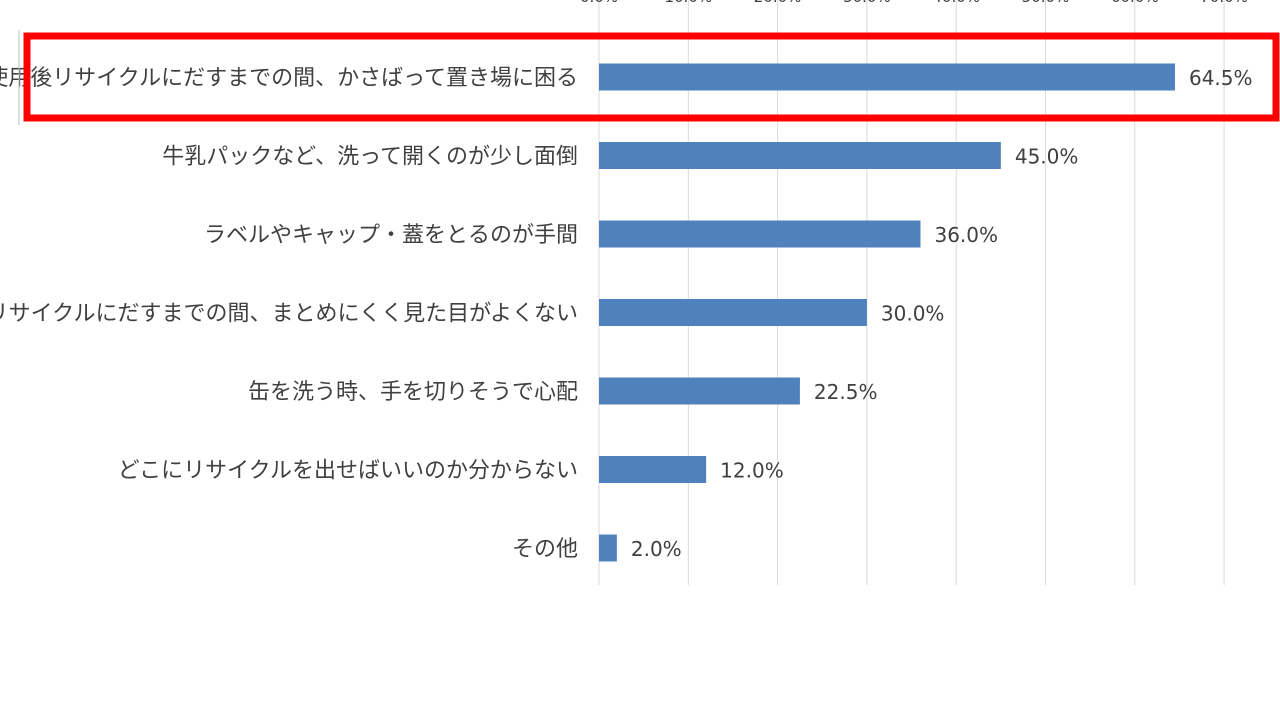 This screenshot has height=702, width=1280. What do you see at coordinates (656, 549) in the screenshot?
I see `data-label: 2.0%` at bounding box center [656, 549].